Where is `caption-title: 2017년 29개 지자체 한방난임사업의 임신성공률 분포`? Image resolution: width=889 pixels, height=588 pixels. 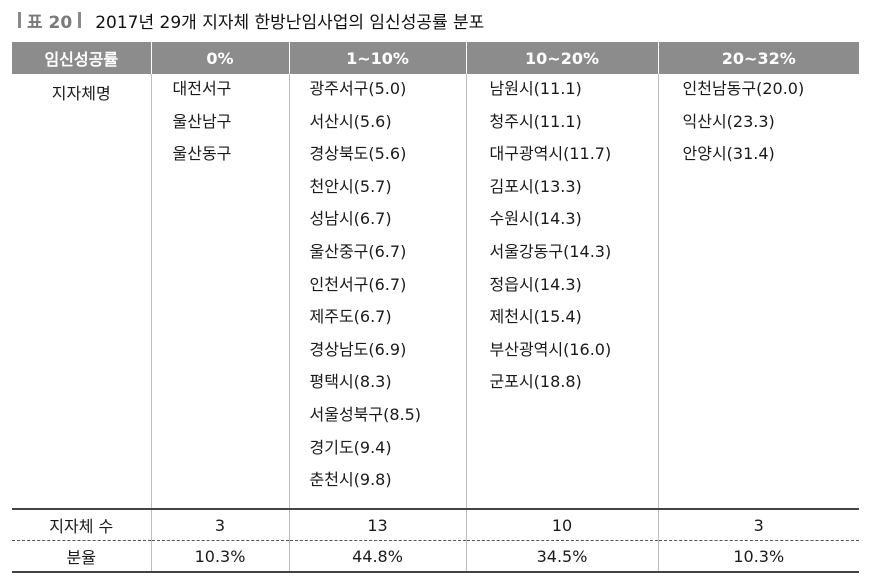 caption-title: 2017년 29개 지자체 한방난임사업의 임신성공률 분포 is located at coordinates (290, 22).